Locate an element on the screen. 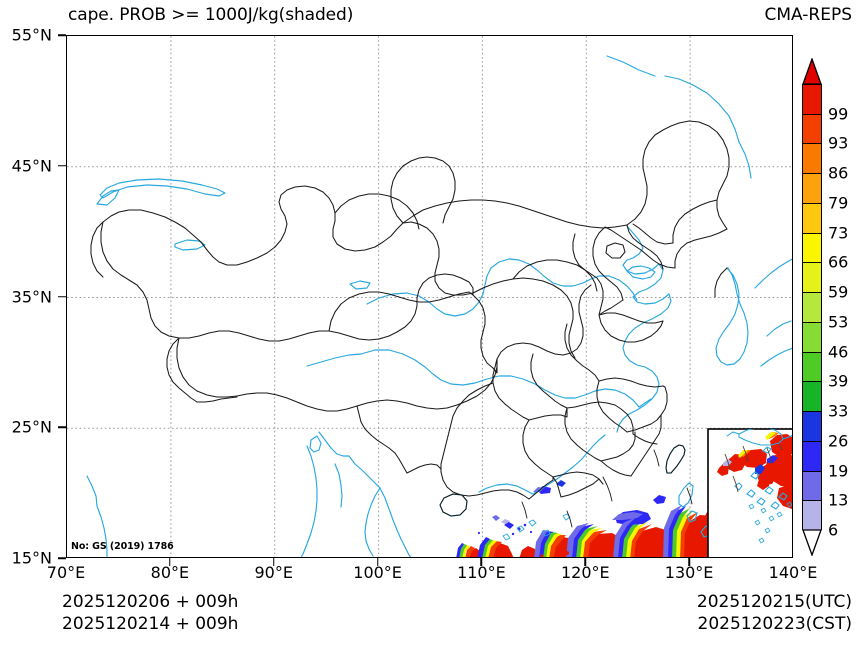 This screenshot has height=647, width=860. colorbar-max-arrow is located at coordinates (812, 71).